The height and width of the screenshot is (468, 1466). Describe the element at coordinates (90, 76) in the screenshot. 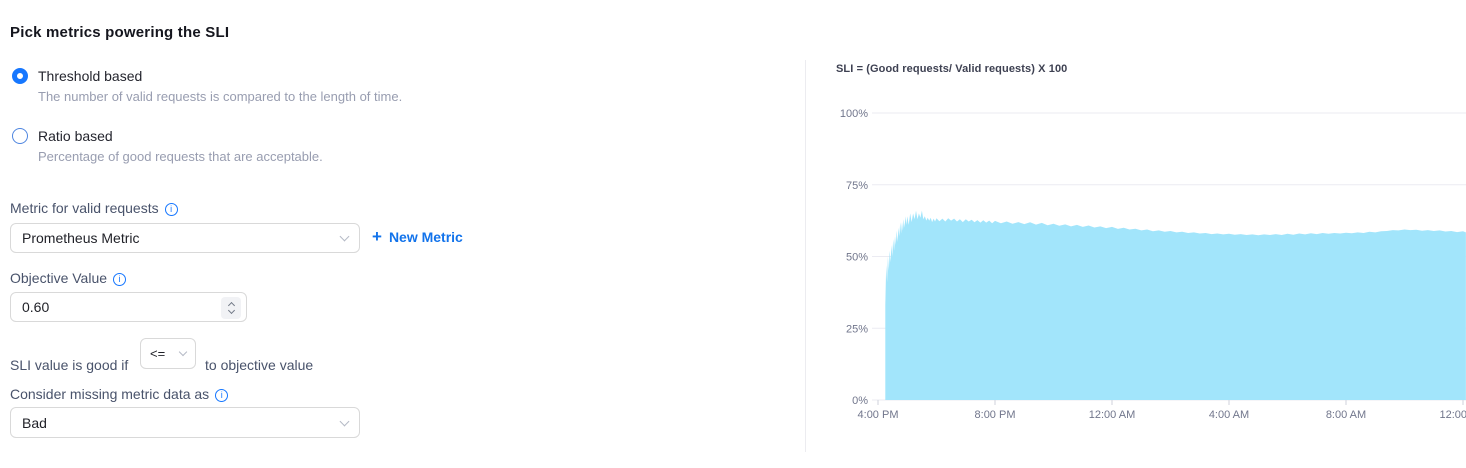

I see `radio-option-label: Threshold based` at that location.